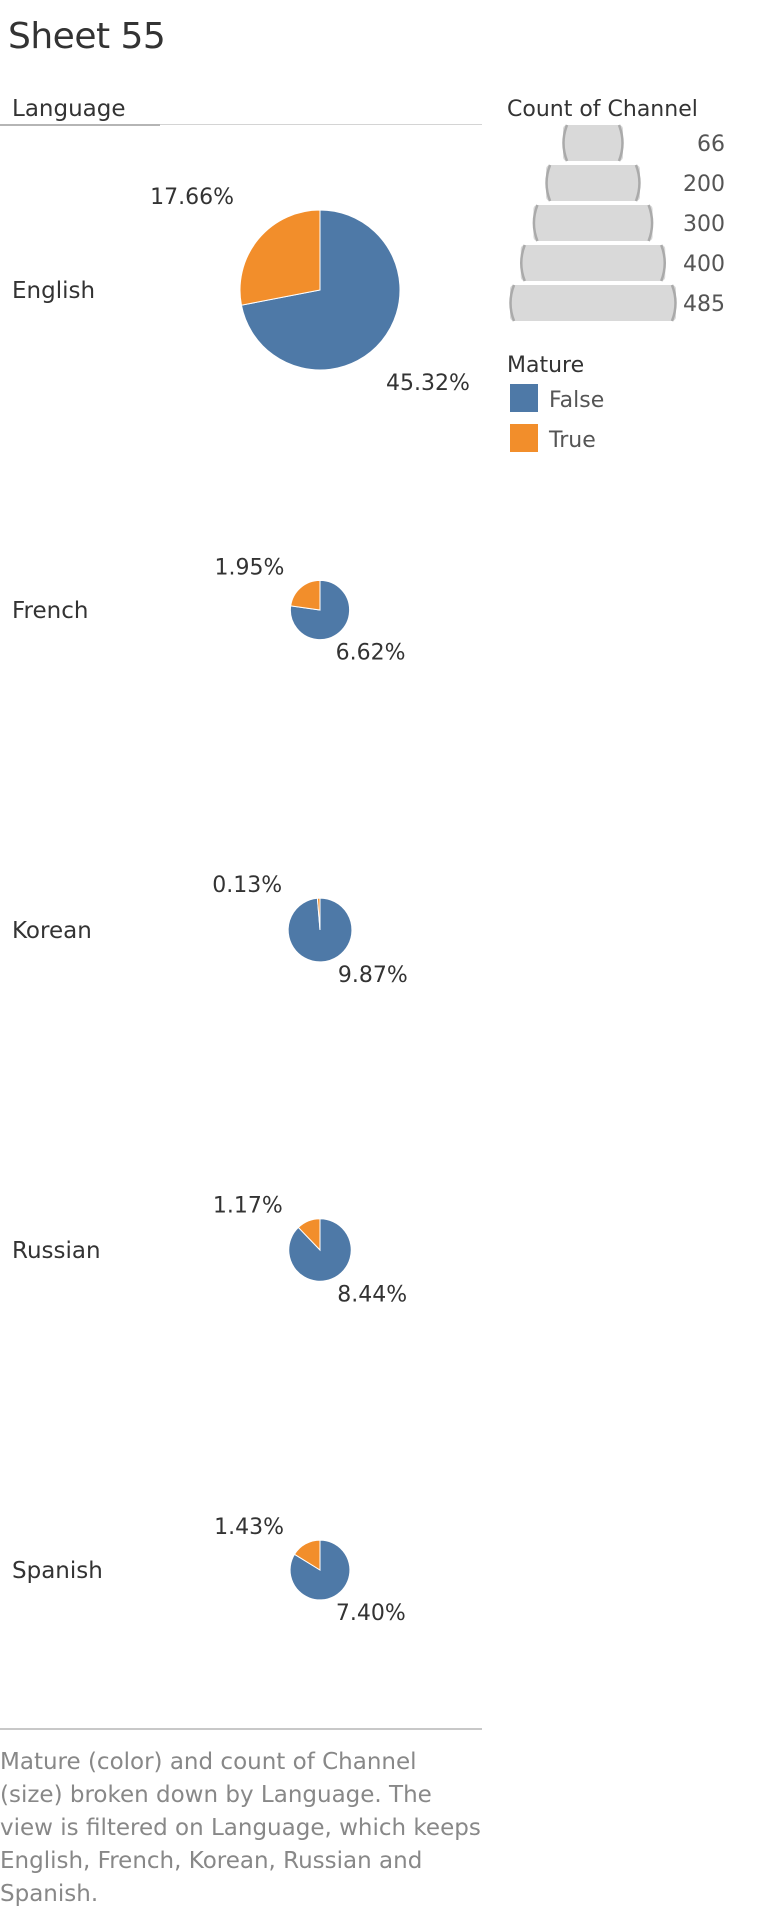 This screenshot has height=1911, width=784. What do you see at coordinates (372, 1294) in the screenshot?
I see `pct-label-russian-false: 8.44%` at bounding box center [372, 1294].